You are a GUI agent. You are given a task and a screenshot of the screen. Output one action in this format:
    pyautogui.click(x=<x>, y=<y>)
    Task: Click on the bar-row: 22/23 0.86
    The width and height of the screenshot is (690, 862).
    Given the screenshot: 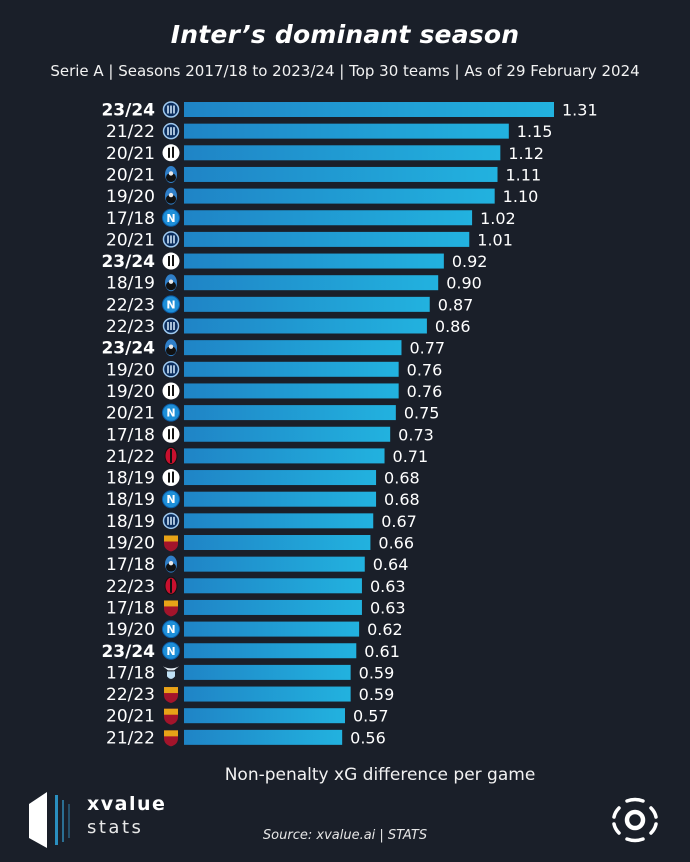 What is the action you would take?
    pyautogui.click(x=288, y=327)
    